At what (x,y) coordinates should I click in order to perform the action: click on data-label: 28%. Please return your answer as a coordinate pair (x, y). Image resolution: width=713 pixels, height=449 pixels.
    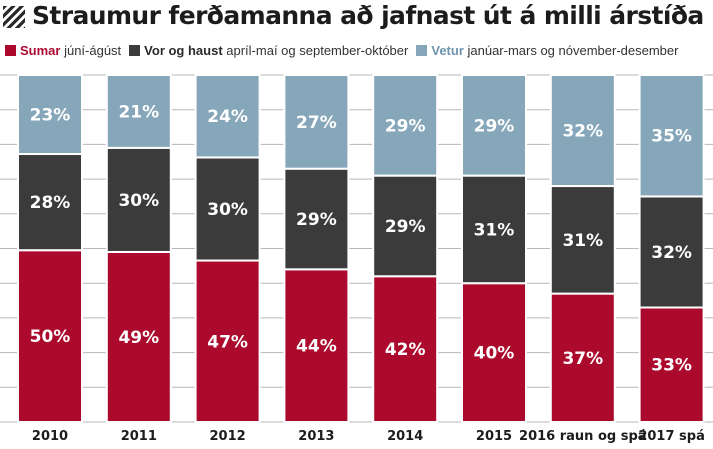
    Looking at the image, I should click on (50, 203).